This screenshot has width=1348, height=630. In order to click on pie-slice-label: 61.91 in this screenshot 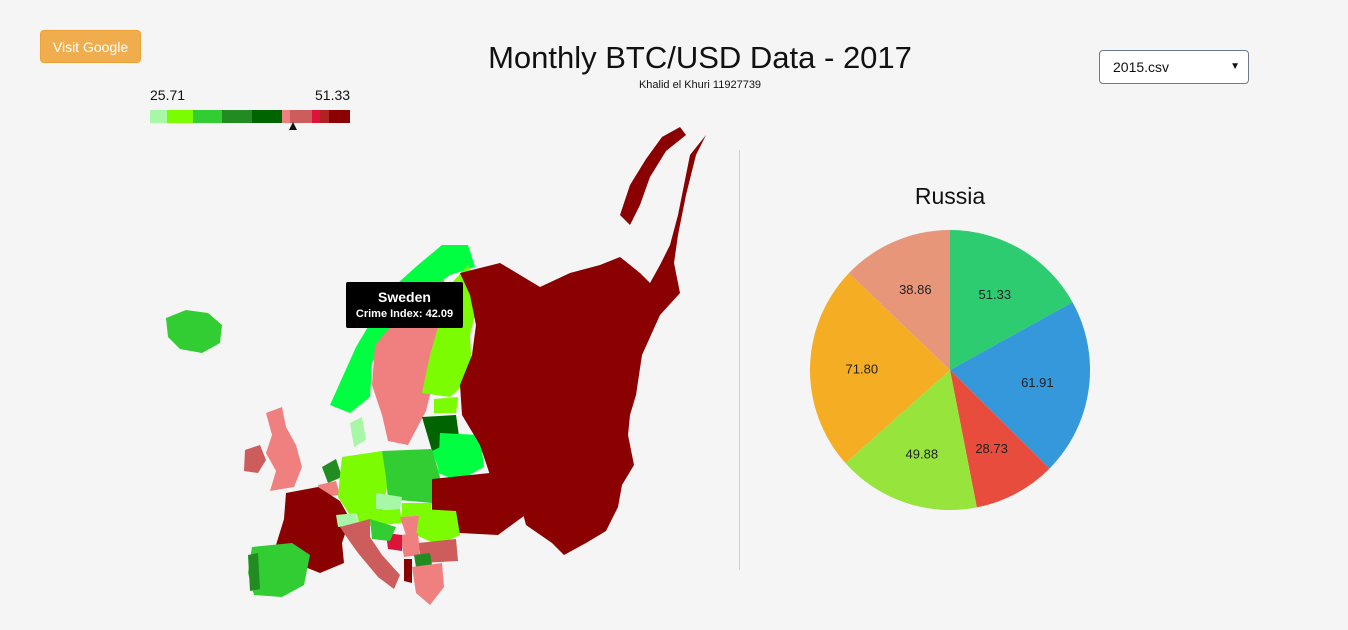, I will do `click(1037, 382)`.